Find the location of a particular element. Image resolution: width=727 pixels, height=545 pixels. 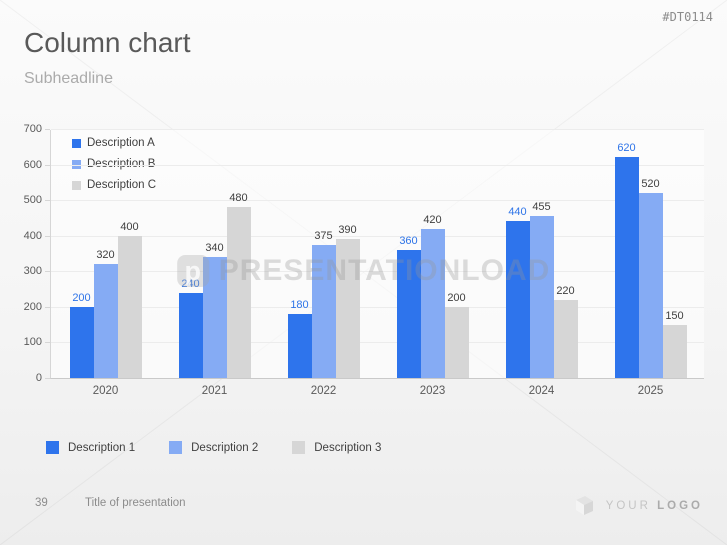

bar-column: 360 is located at coordinates (408, 306).